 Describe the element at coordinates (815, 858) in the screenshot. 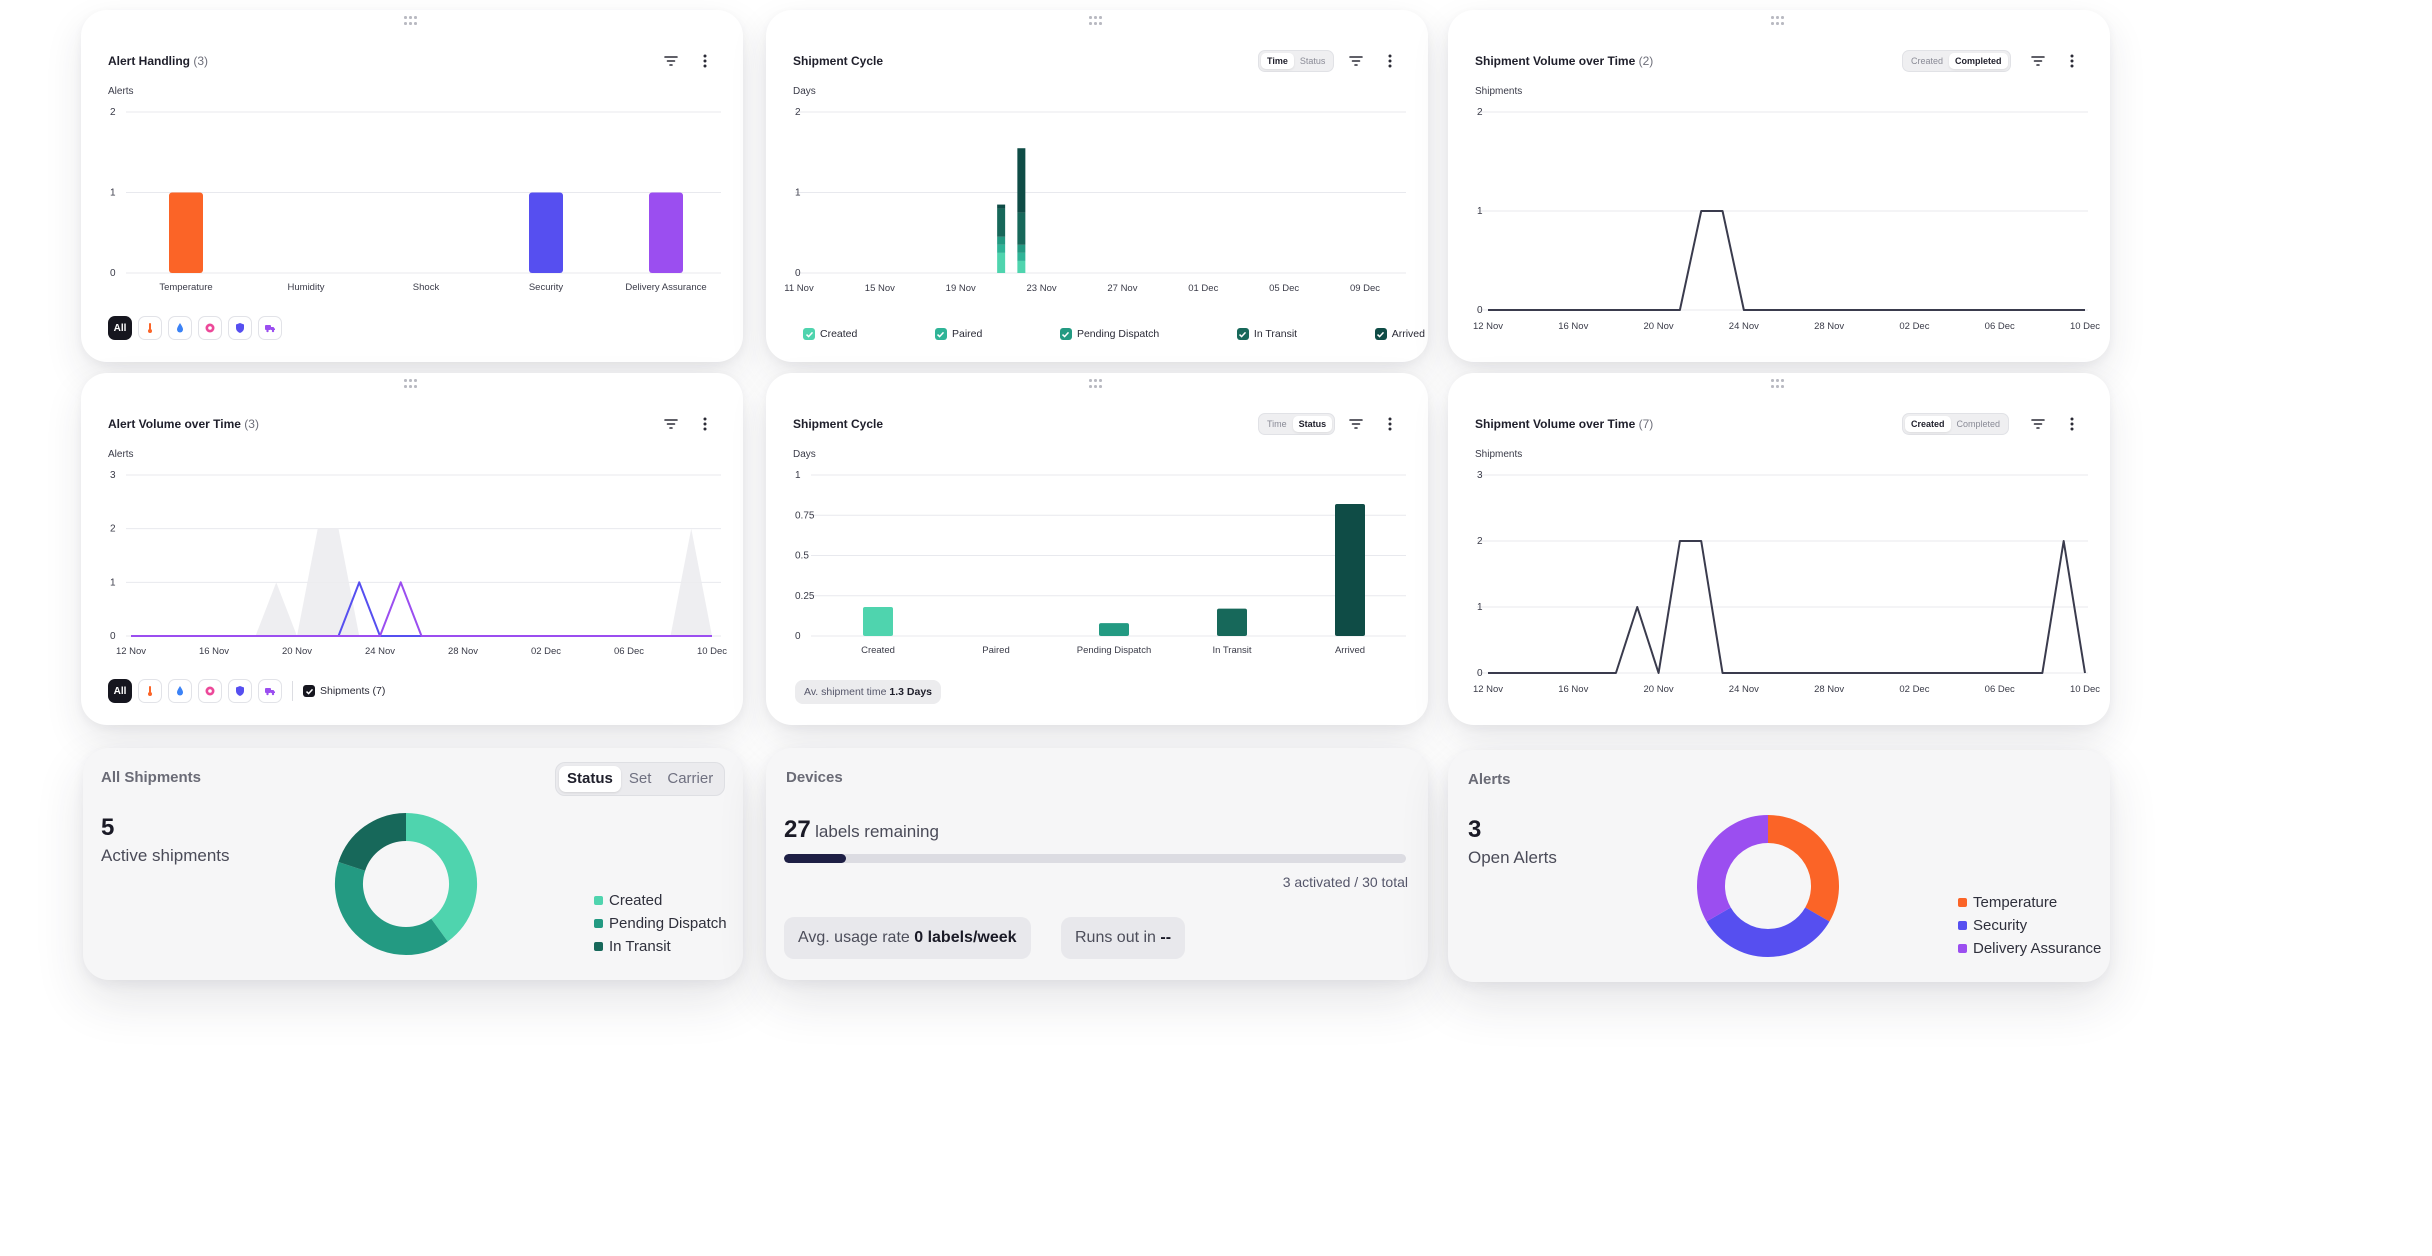

I see `progress-fill` at that location.